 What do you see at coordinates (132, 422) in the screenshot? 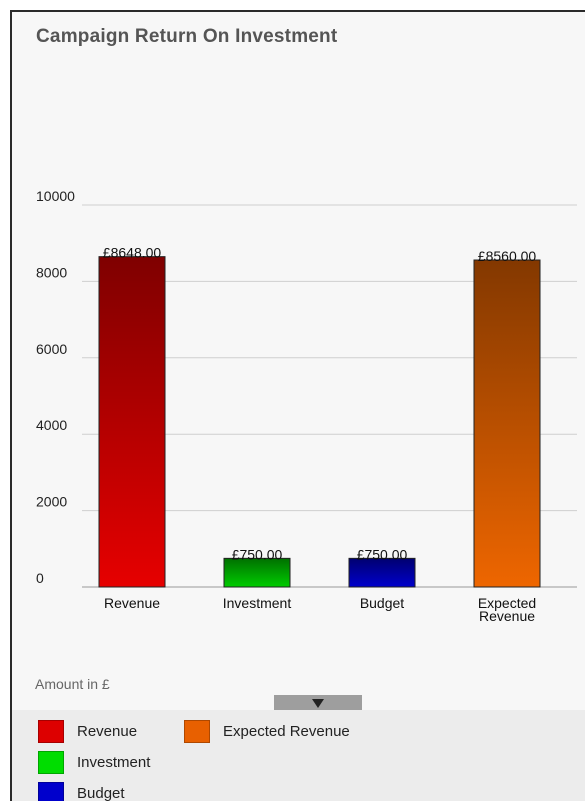
I see `bar-revenue` at bounding box center [132, 422].